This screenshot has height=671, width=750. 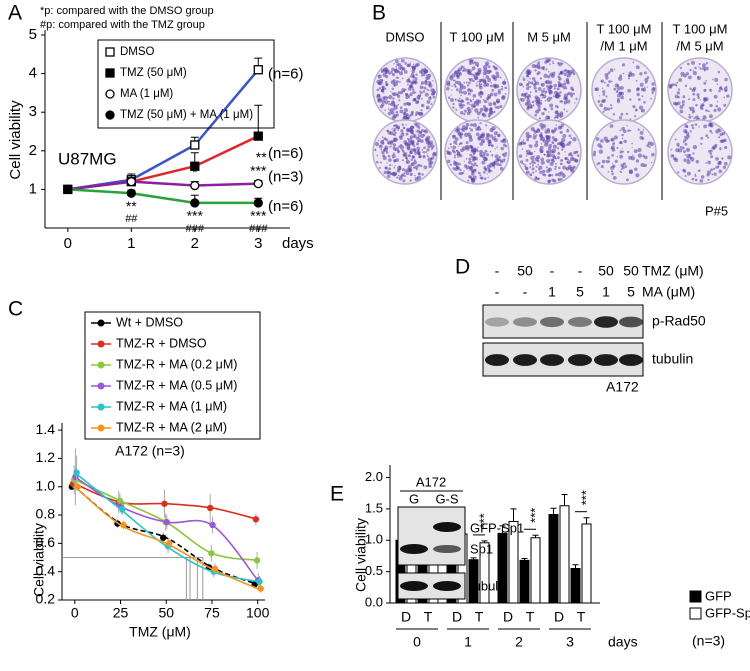 What do you see at coordinates (258, 216) in the screenshot?
I see `significance: ***` at bounding box center [258, 216].